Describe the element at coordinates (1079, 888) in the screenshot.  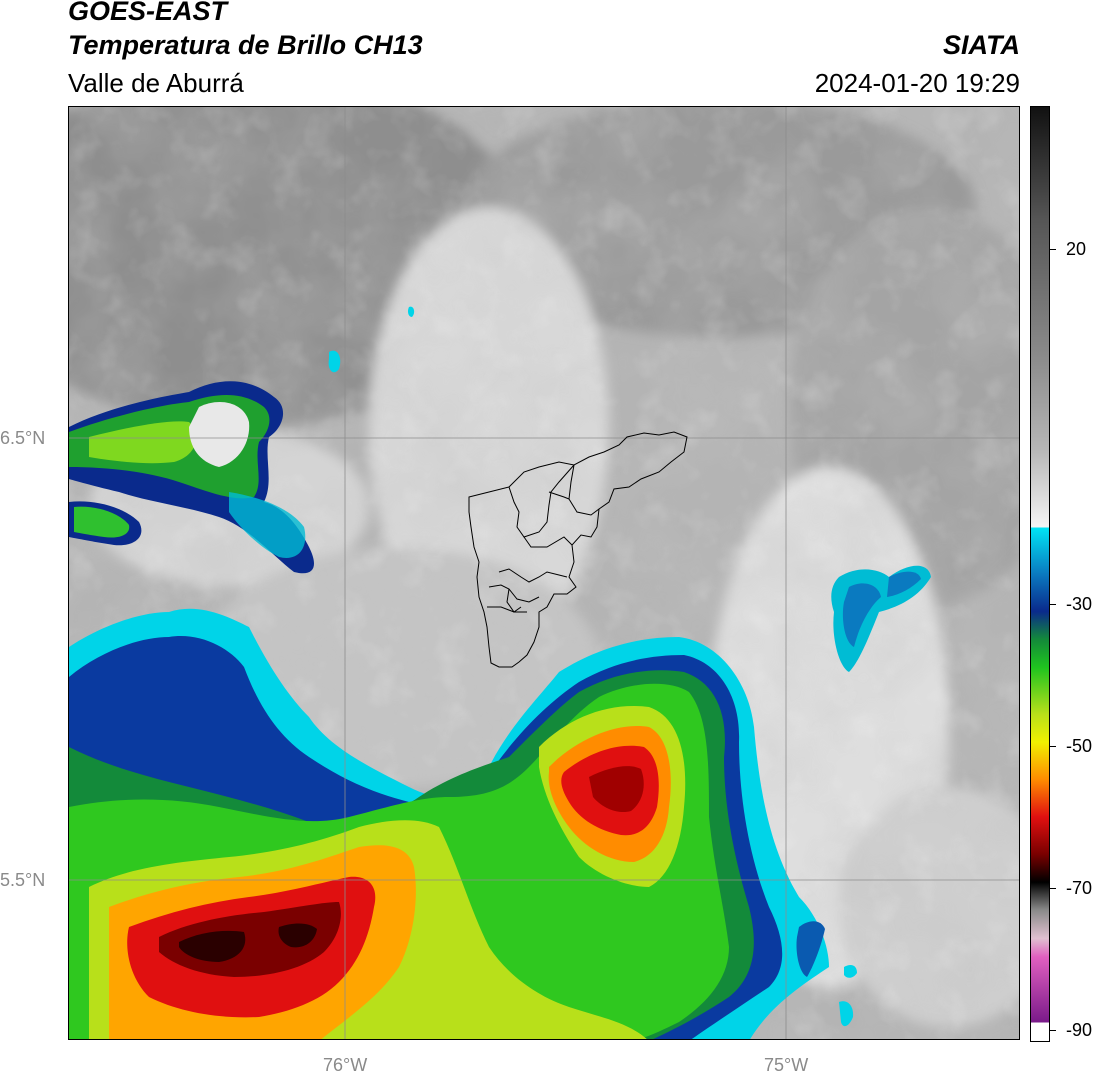
I see `colorbar-label-minus-70: -70` at that location.